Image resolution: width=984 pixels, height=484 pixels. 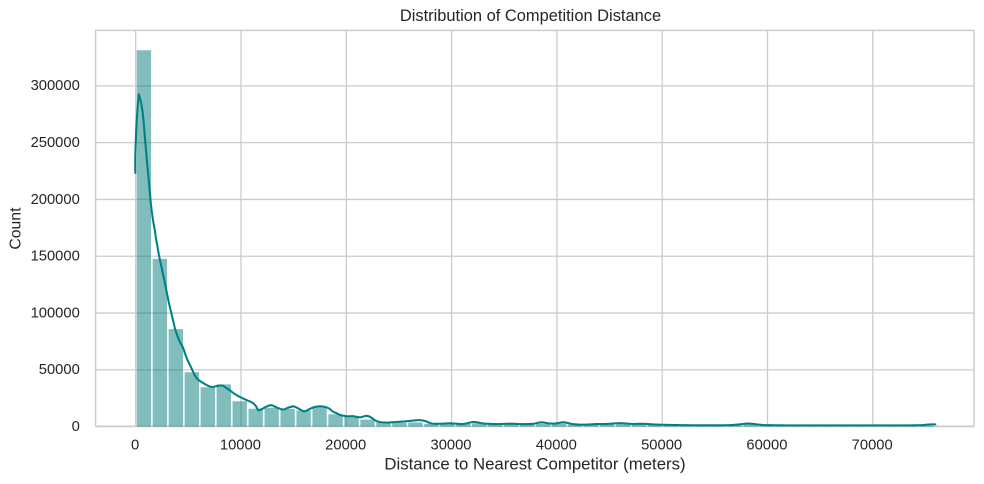 I want to click on svg-text: 10000, so click(x=240, y=446).